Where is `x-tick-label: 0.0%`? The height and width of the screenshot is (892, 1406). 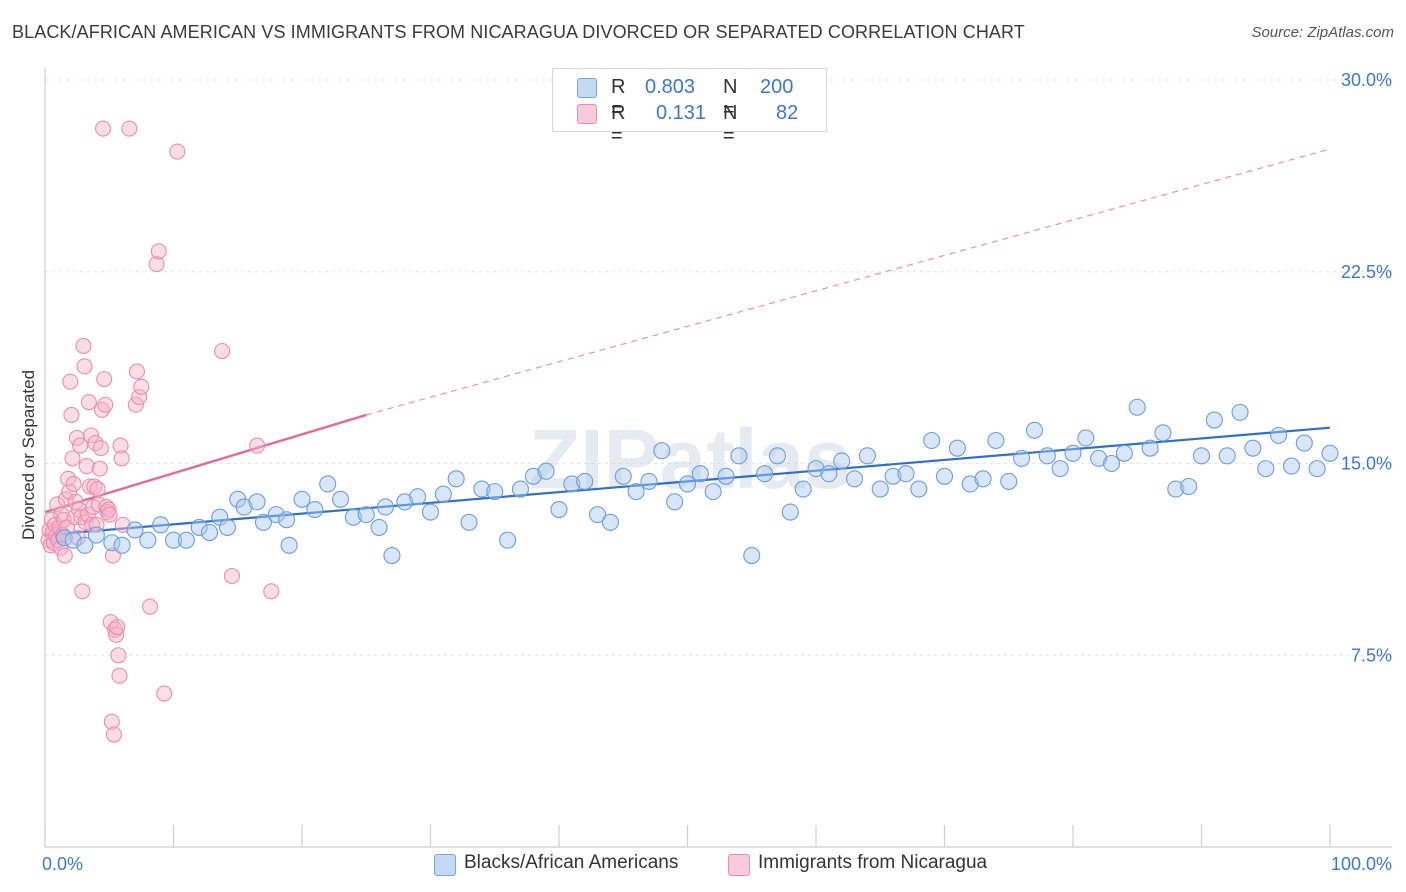 x-tick-label: 0.0% is located at coordinates (62, 864).